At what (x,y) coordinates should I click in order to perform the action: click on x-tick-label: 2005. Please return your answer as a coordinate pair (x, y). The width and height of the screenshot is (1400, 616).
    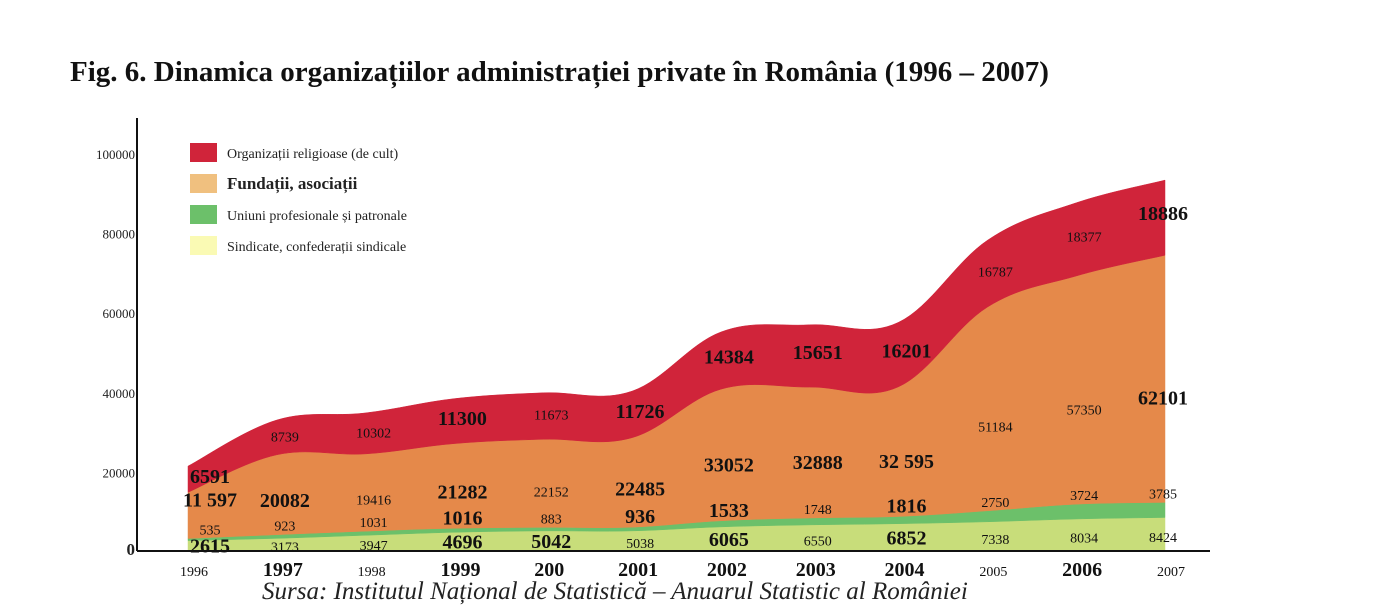
    Looking at the image, I should click on (993, 572).